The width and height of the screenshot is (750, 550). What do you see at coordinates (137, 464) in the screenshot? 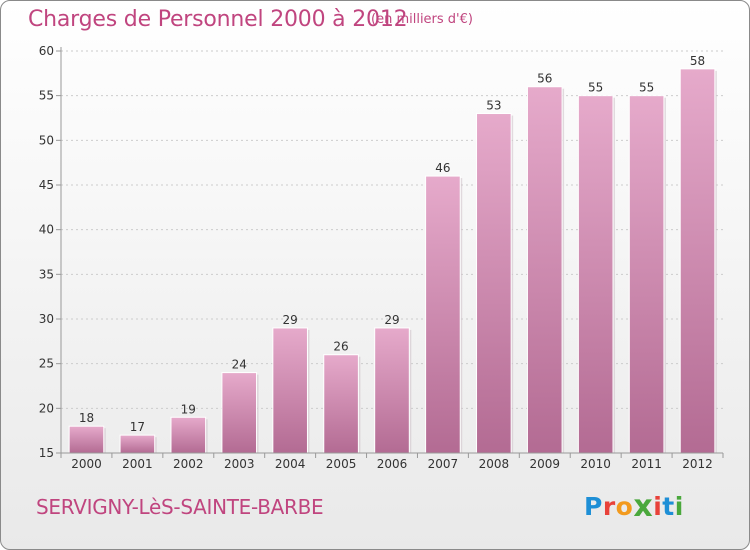
I see `x-tick-label: 2001` at bounding box center [137, 464].